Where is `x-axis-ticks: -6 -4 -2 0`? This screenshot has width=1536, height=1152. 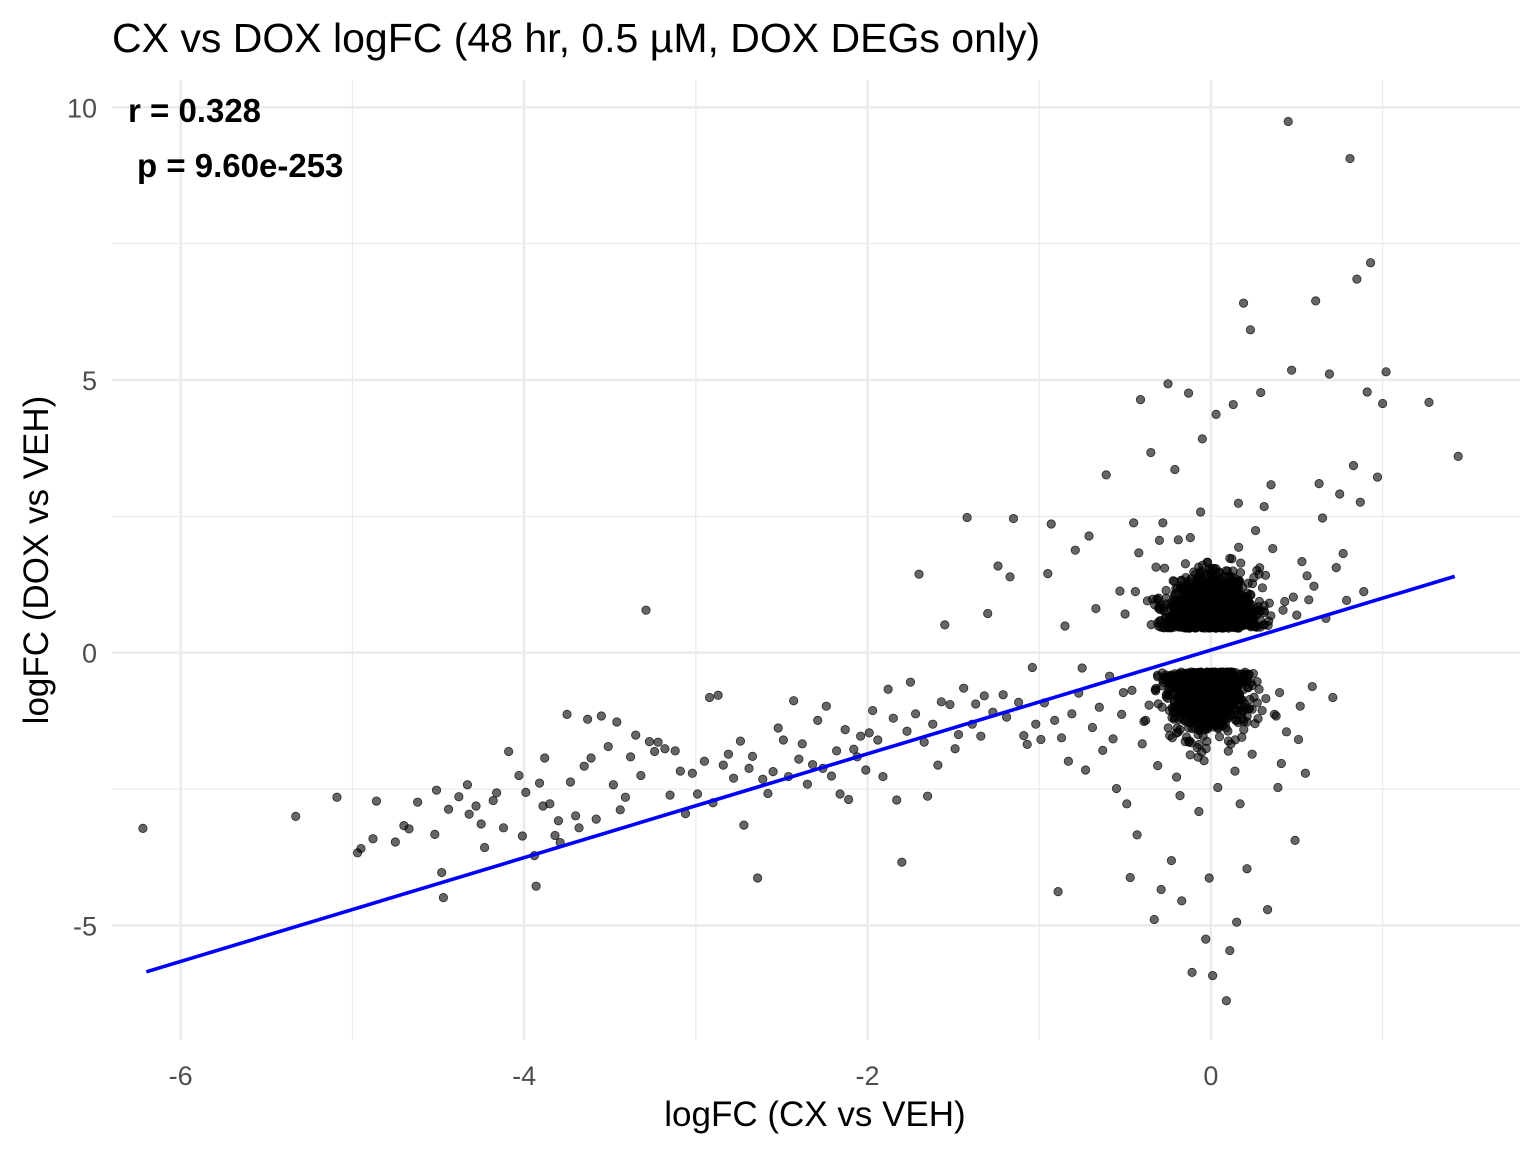 x-axis-ticks: -6 -4 -2 0 is located at coordinates (694, 1076).